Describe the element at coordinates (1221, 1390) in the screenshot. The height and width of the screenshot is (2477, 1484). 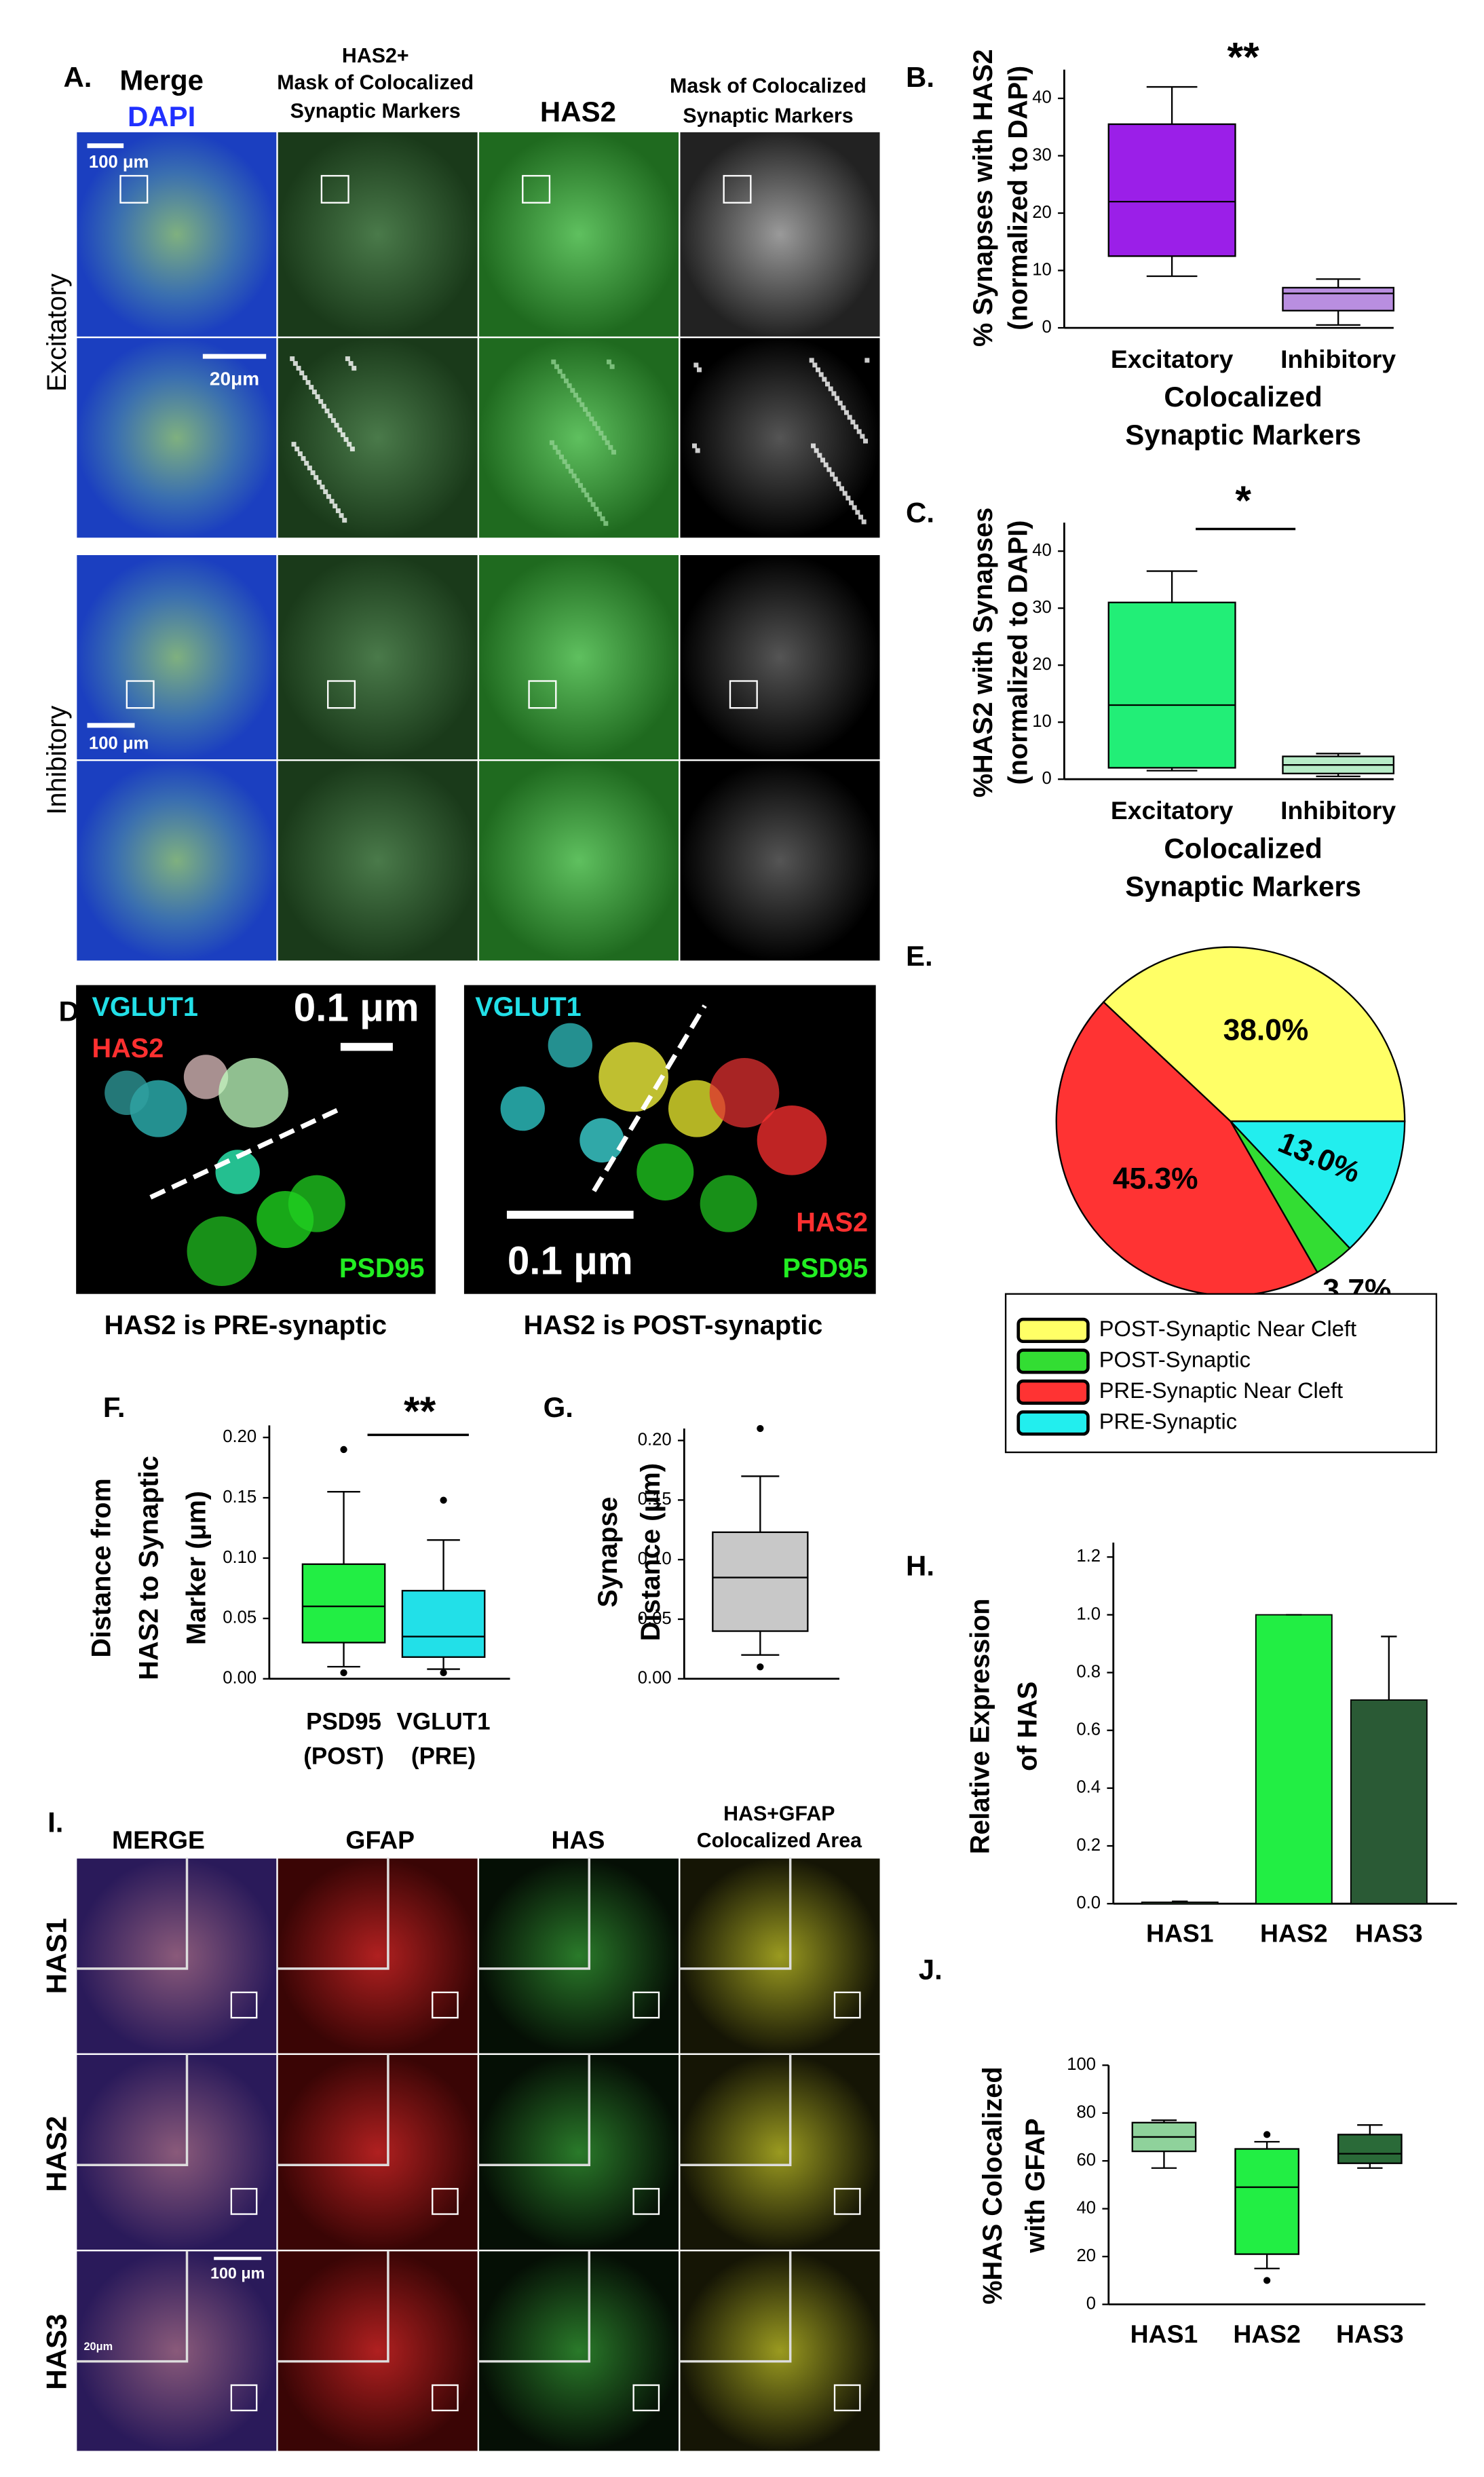
I see `legend-label: PRE-Synaptic Near Cleft` at that location.